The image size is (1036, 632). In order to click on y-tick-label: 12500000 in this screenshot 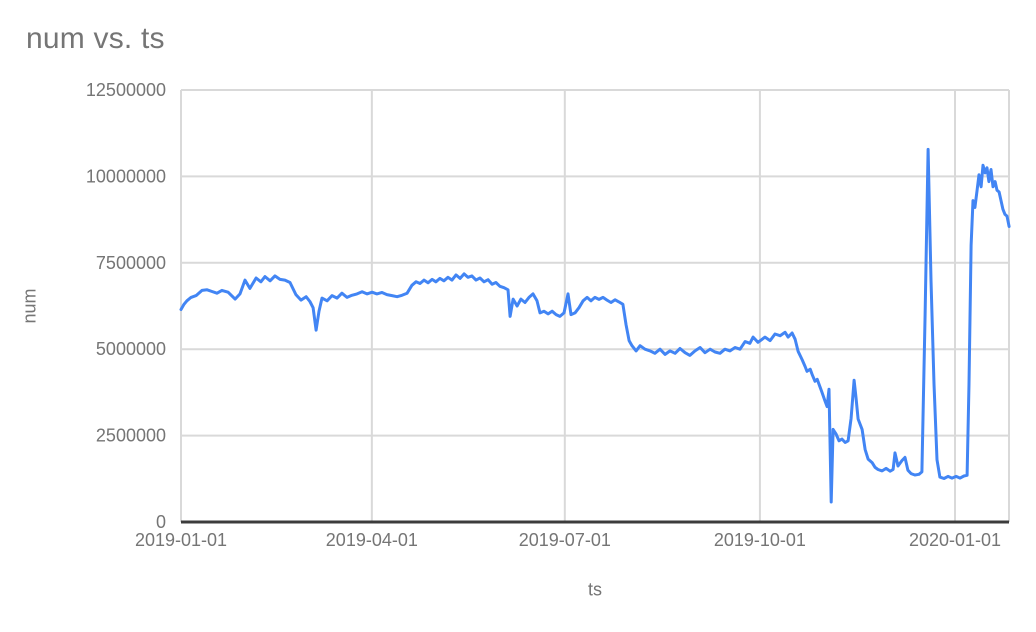, I will do `click(126, 90)`.